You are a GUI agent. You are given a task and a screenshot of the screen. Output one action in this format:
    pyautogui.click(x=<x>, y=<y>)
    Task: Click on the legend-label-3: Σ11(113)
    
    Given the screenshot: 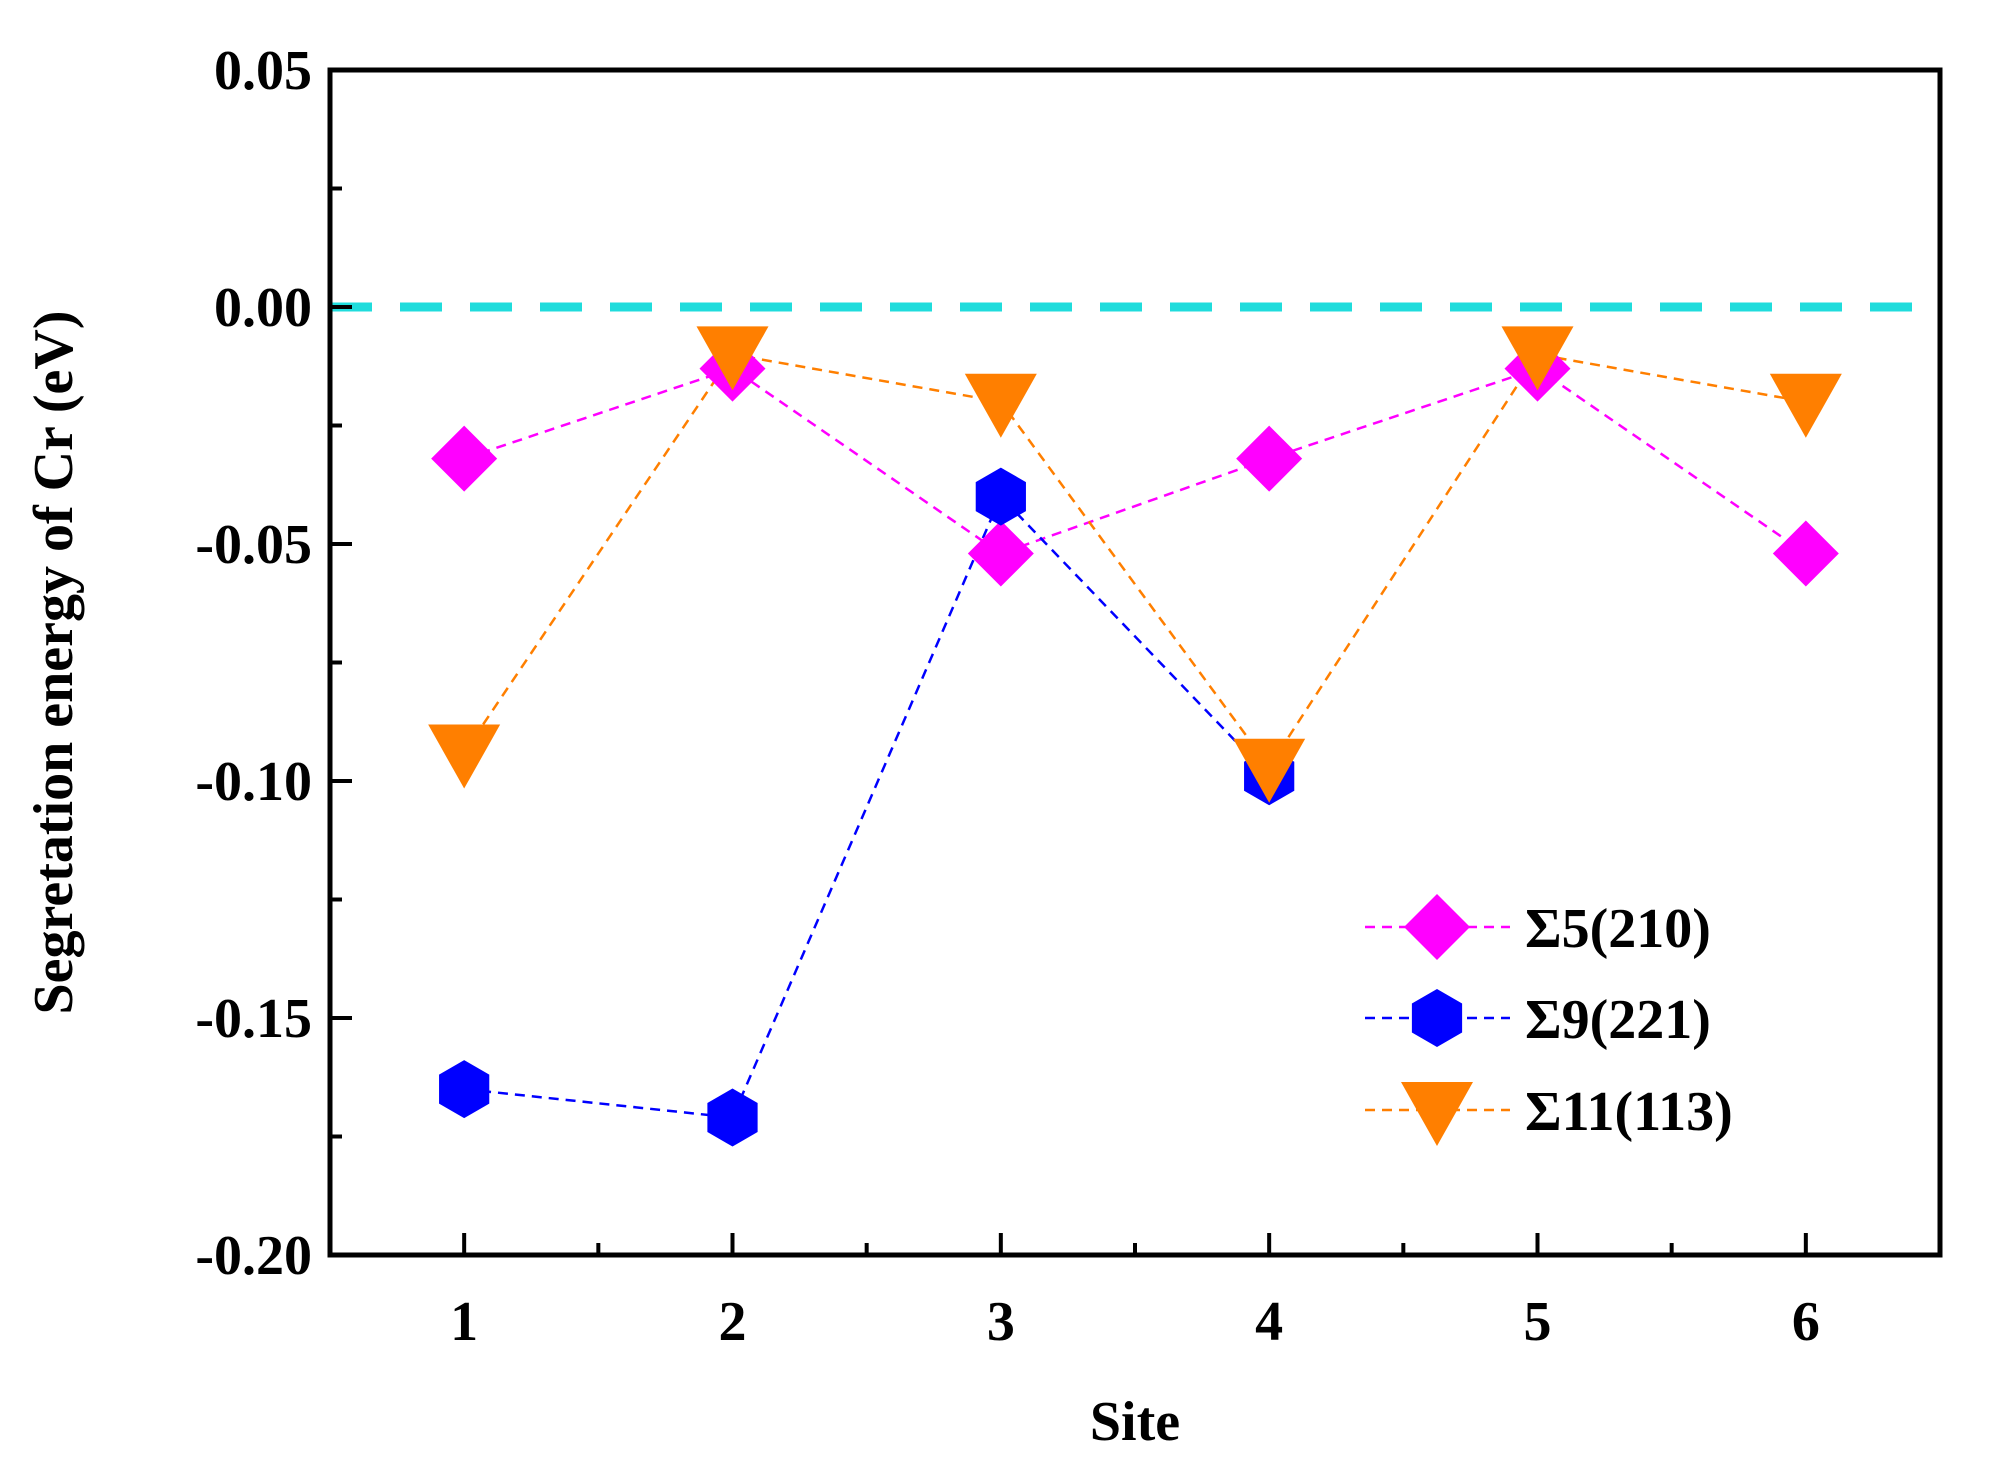 What is the action you would take?
    pyautogui.click(x=1629, y=1112)
    